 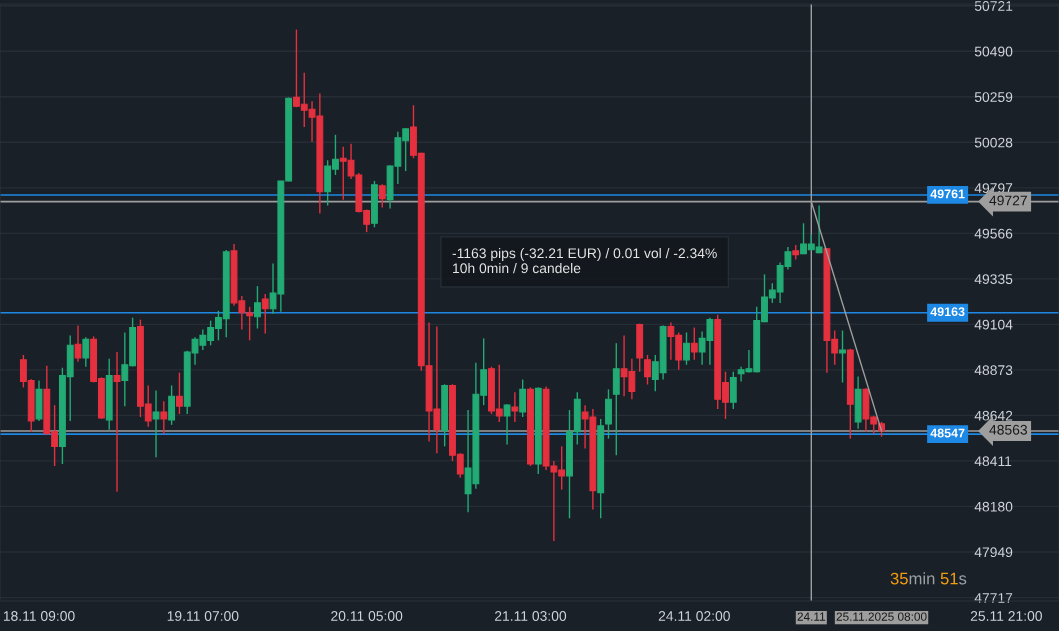 What do you see at coordinates (1006, 616) in the screenshot?
I see `x-tick-label: 25.11 21:00` at bounding box center [1006, 616].